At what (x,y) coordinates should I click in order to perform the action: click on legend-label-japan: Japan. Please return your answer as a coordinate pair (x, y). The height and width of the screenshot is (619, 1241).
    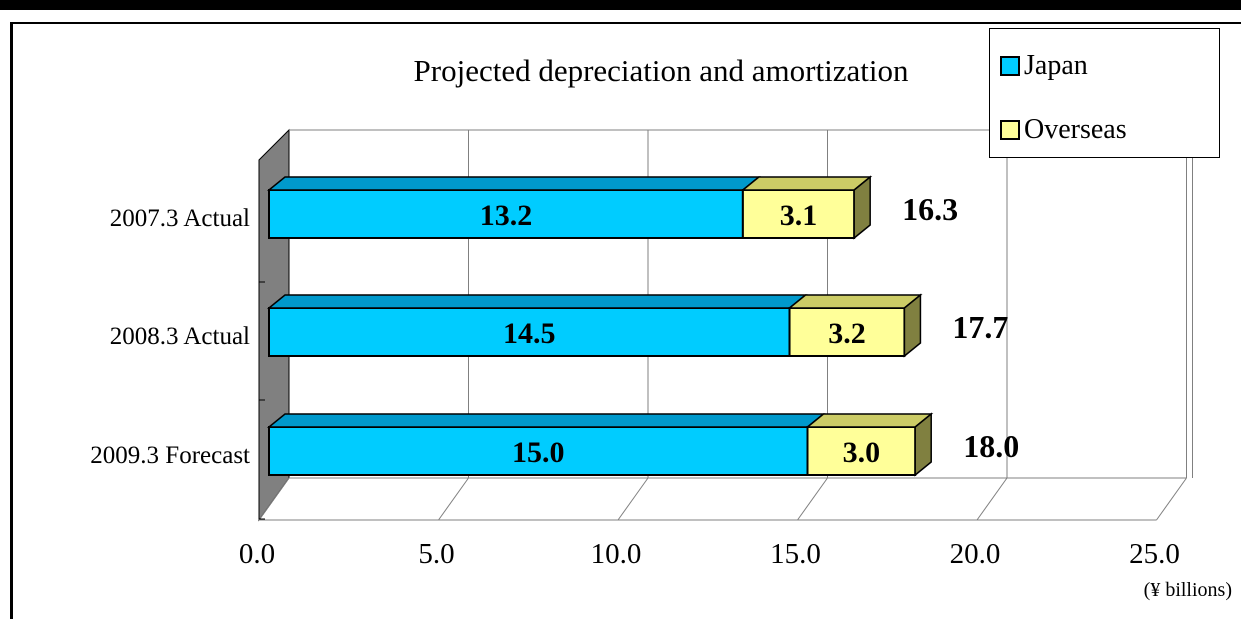
    Looking at the image, I should click on (1056, 65).